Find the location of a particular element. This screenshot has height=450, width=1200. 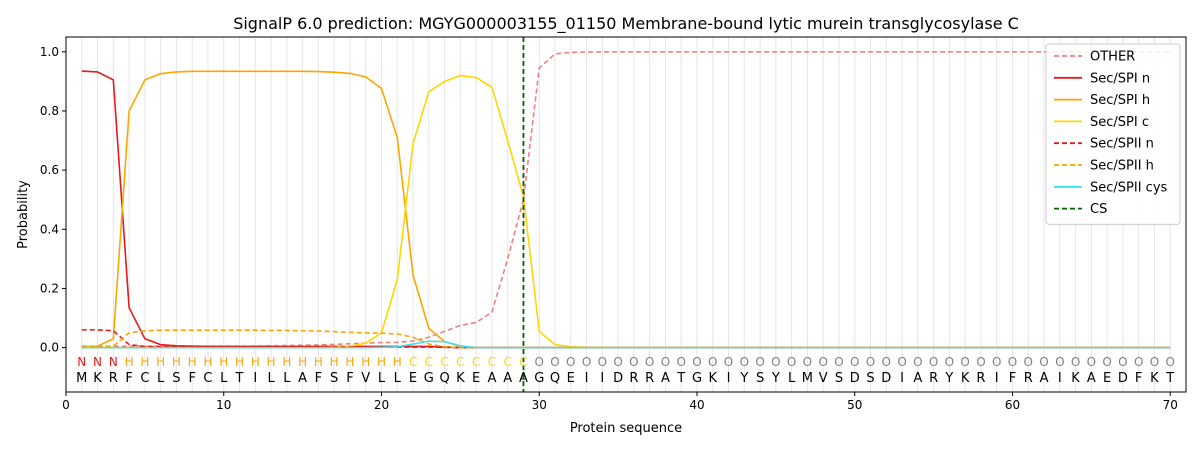

legend-label: Sec/SPII h is located at coordinates (1122, 166).